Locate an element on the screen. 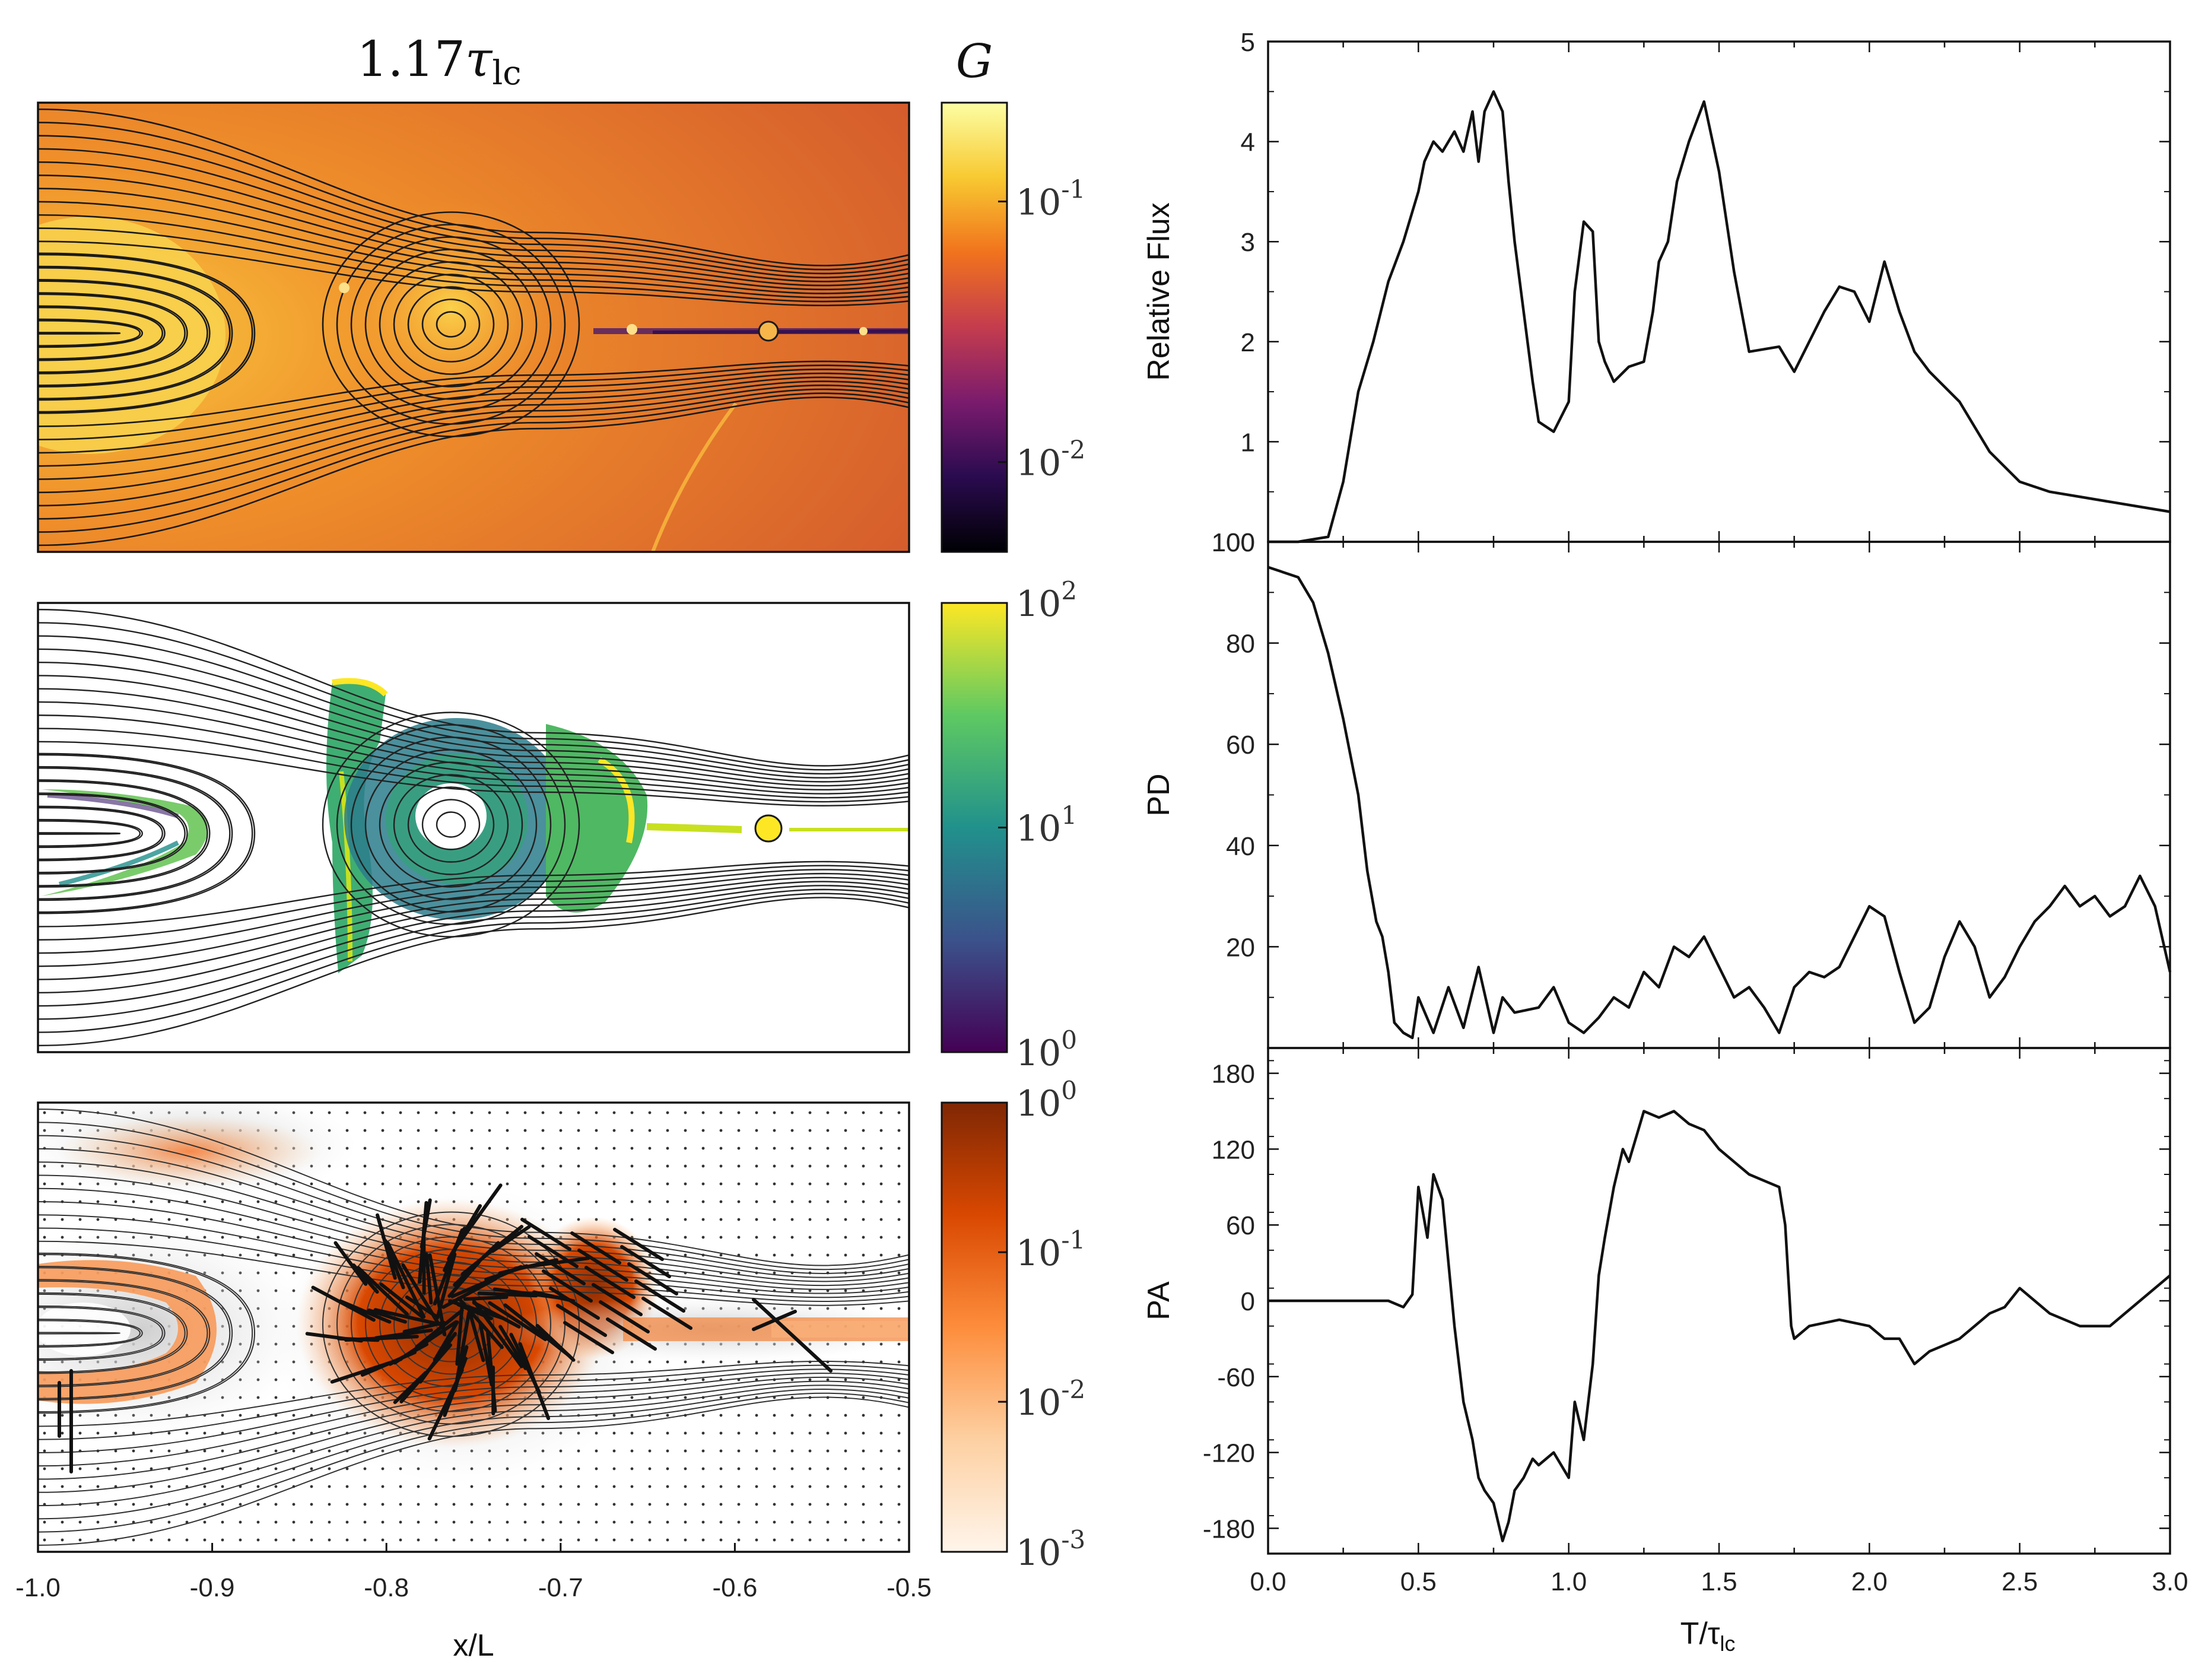  x-tick-label: 1.5 is located at coordinates (1719, 1581).